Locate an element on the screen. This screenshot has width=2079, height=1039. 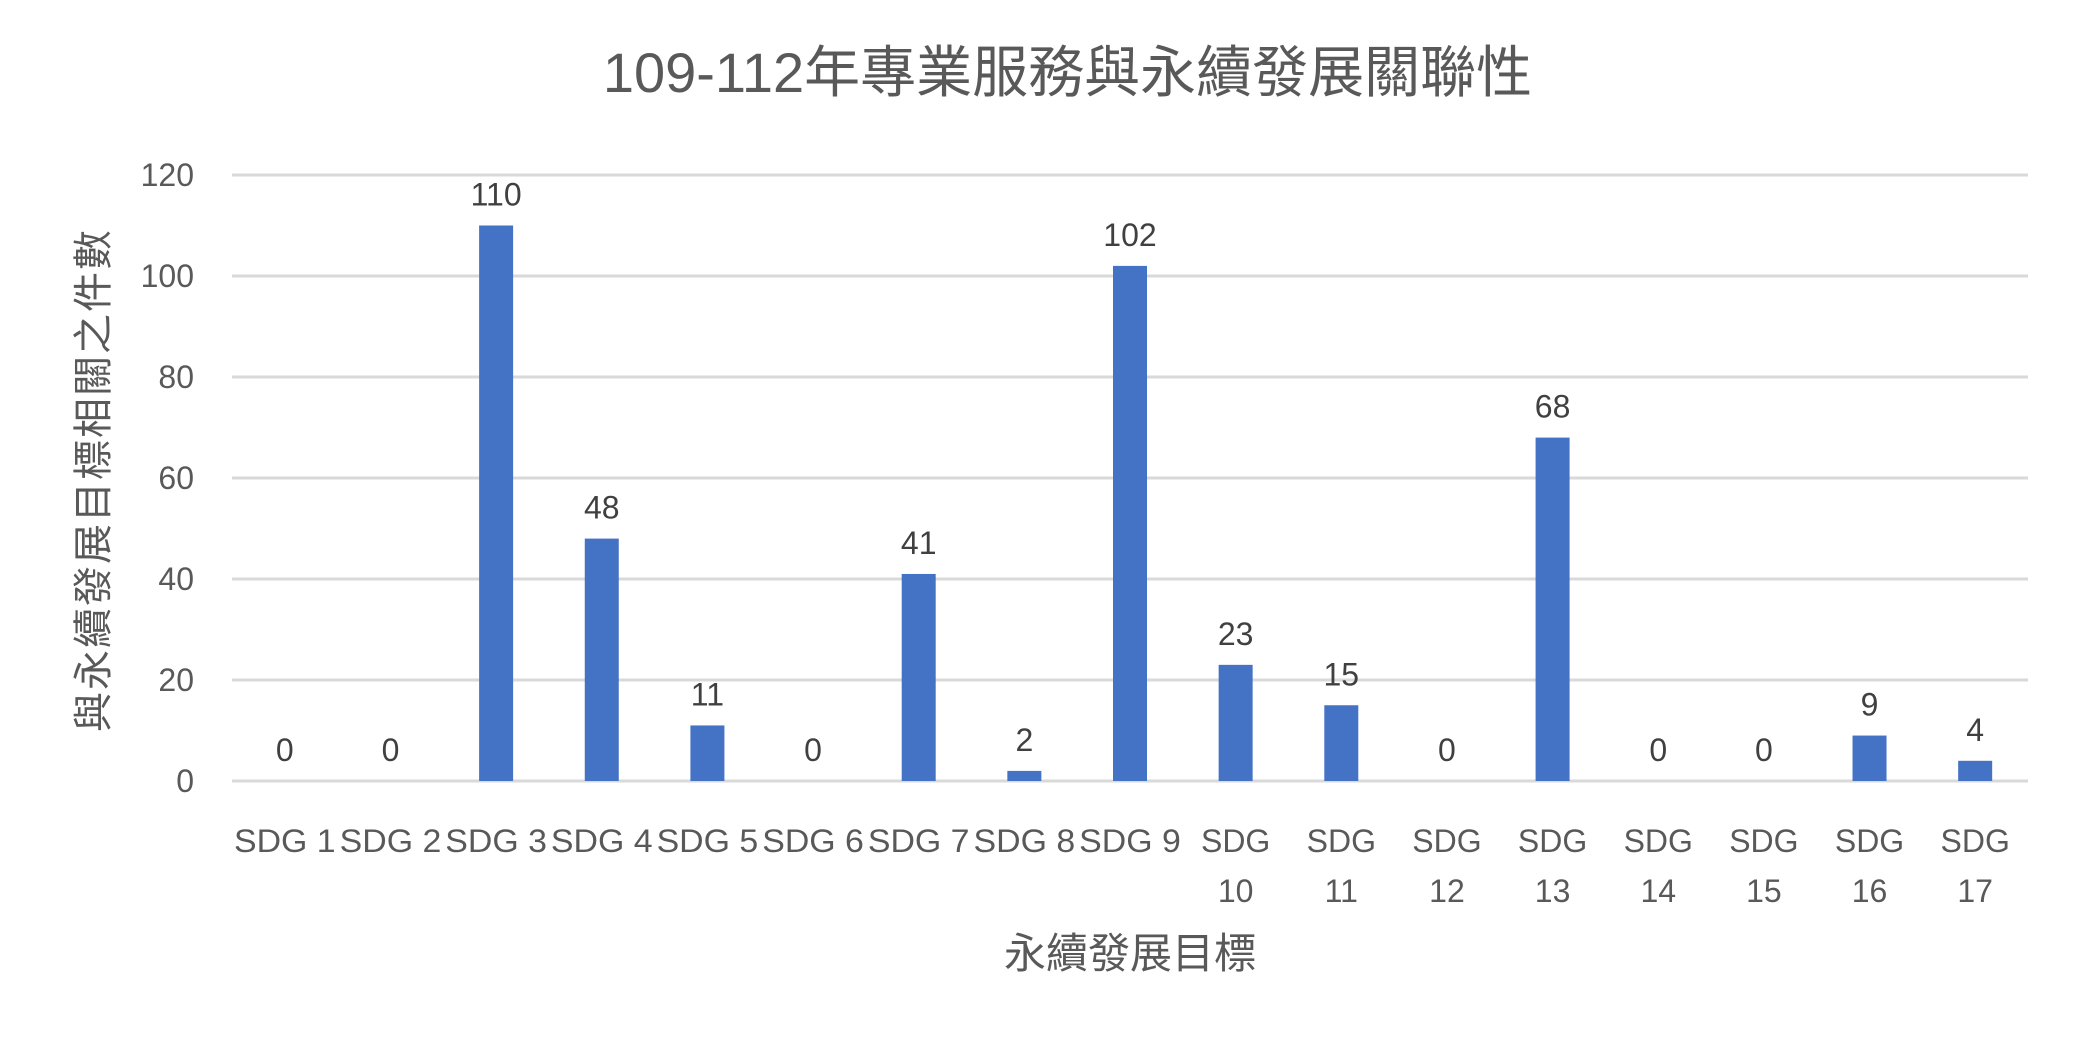
x-tick-label: SDG 3 is located at coordinates (496, 841).